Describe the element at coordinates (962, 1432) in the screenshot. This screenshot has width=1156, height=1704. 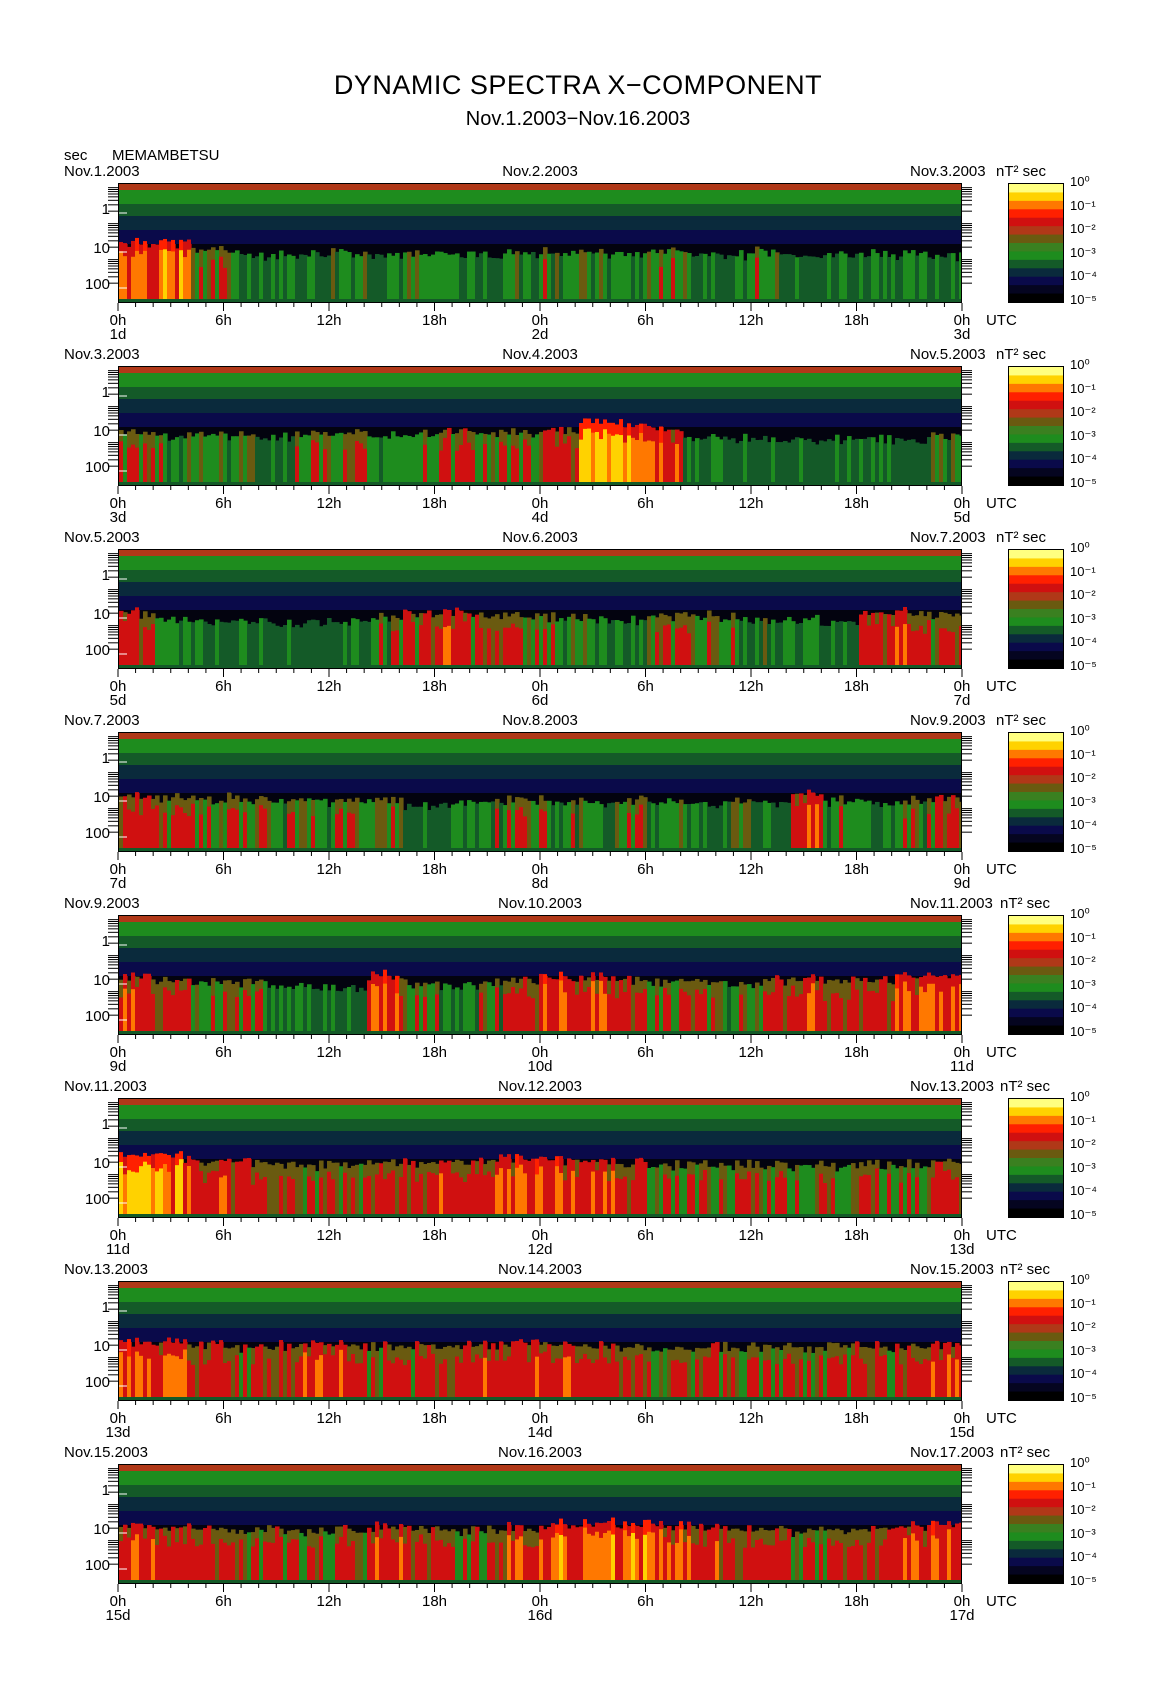
I see `day-label: 15d` at that location.